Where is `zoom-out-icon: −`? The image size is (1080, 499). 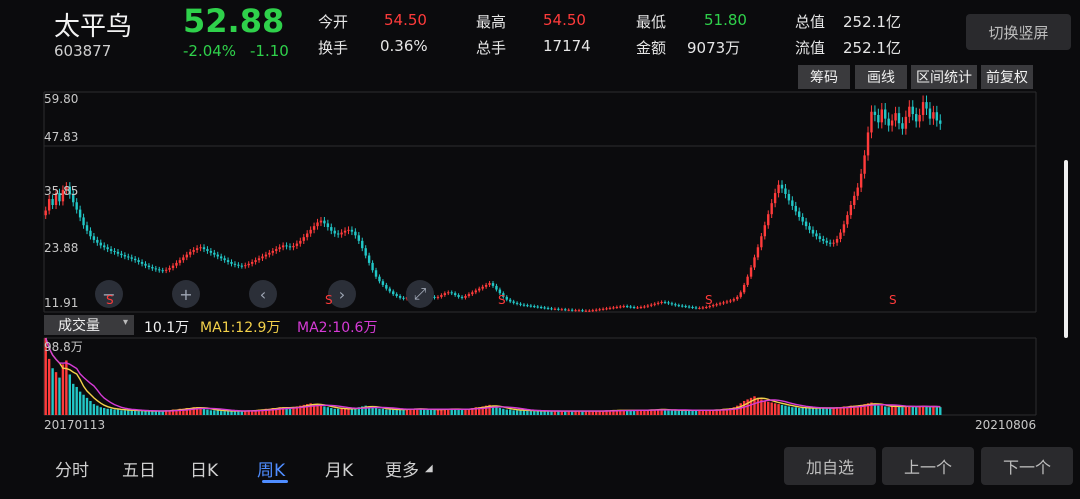
zoom-out-icon: − is located at coordinates (109, 294).